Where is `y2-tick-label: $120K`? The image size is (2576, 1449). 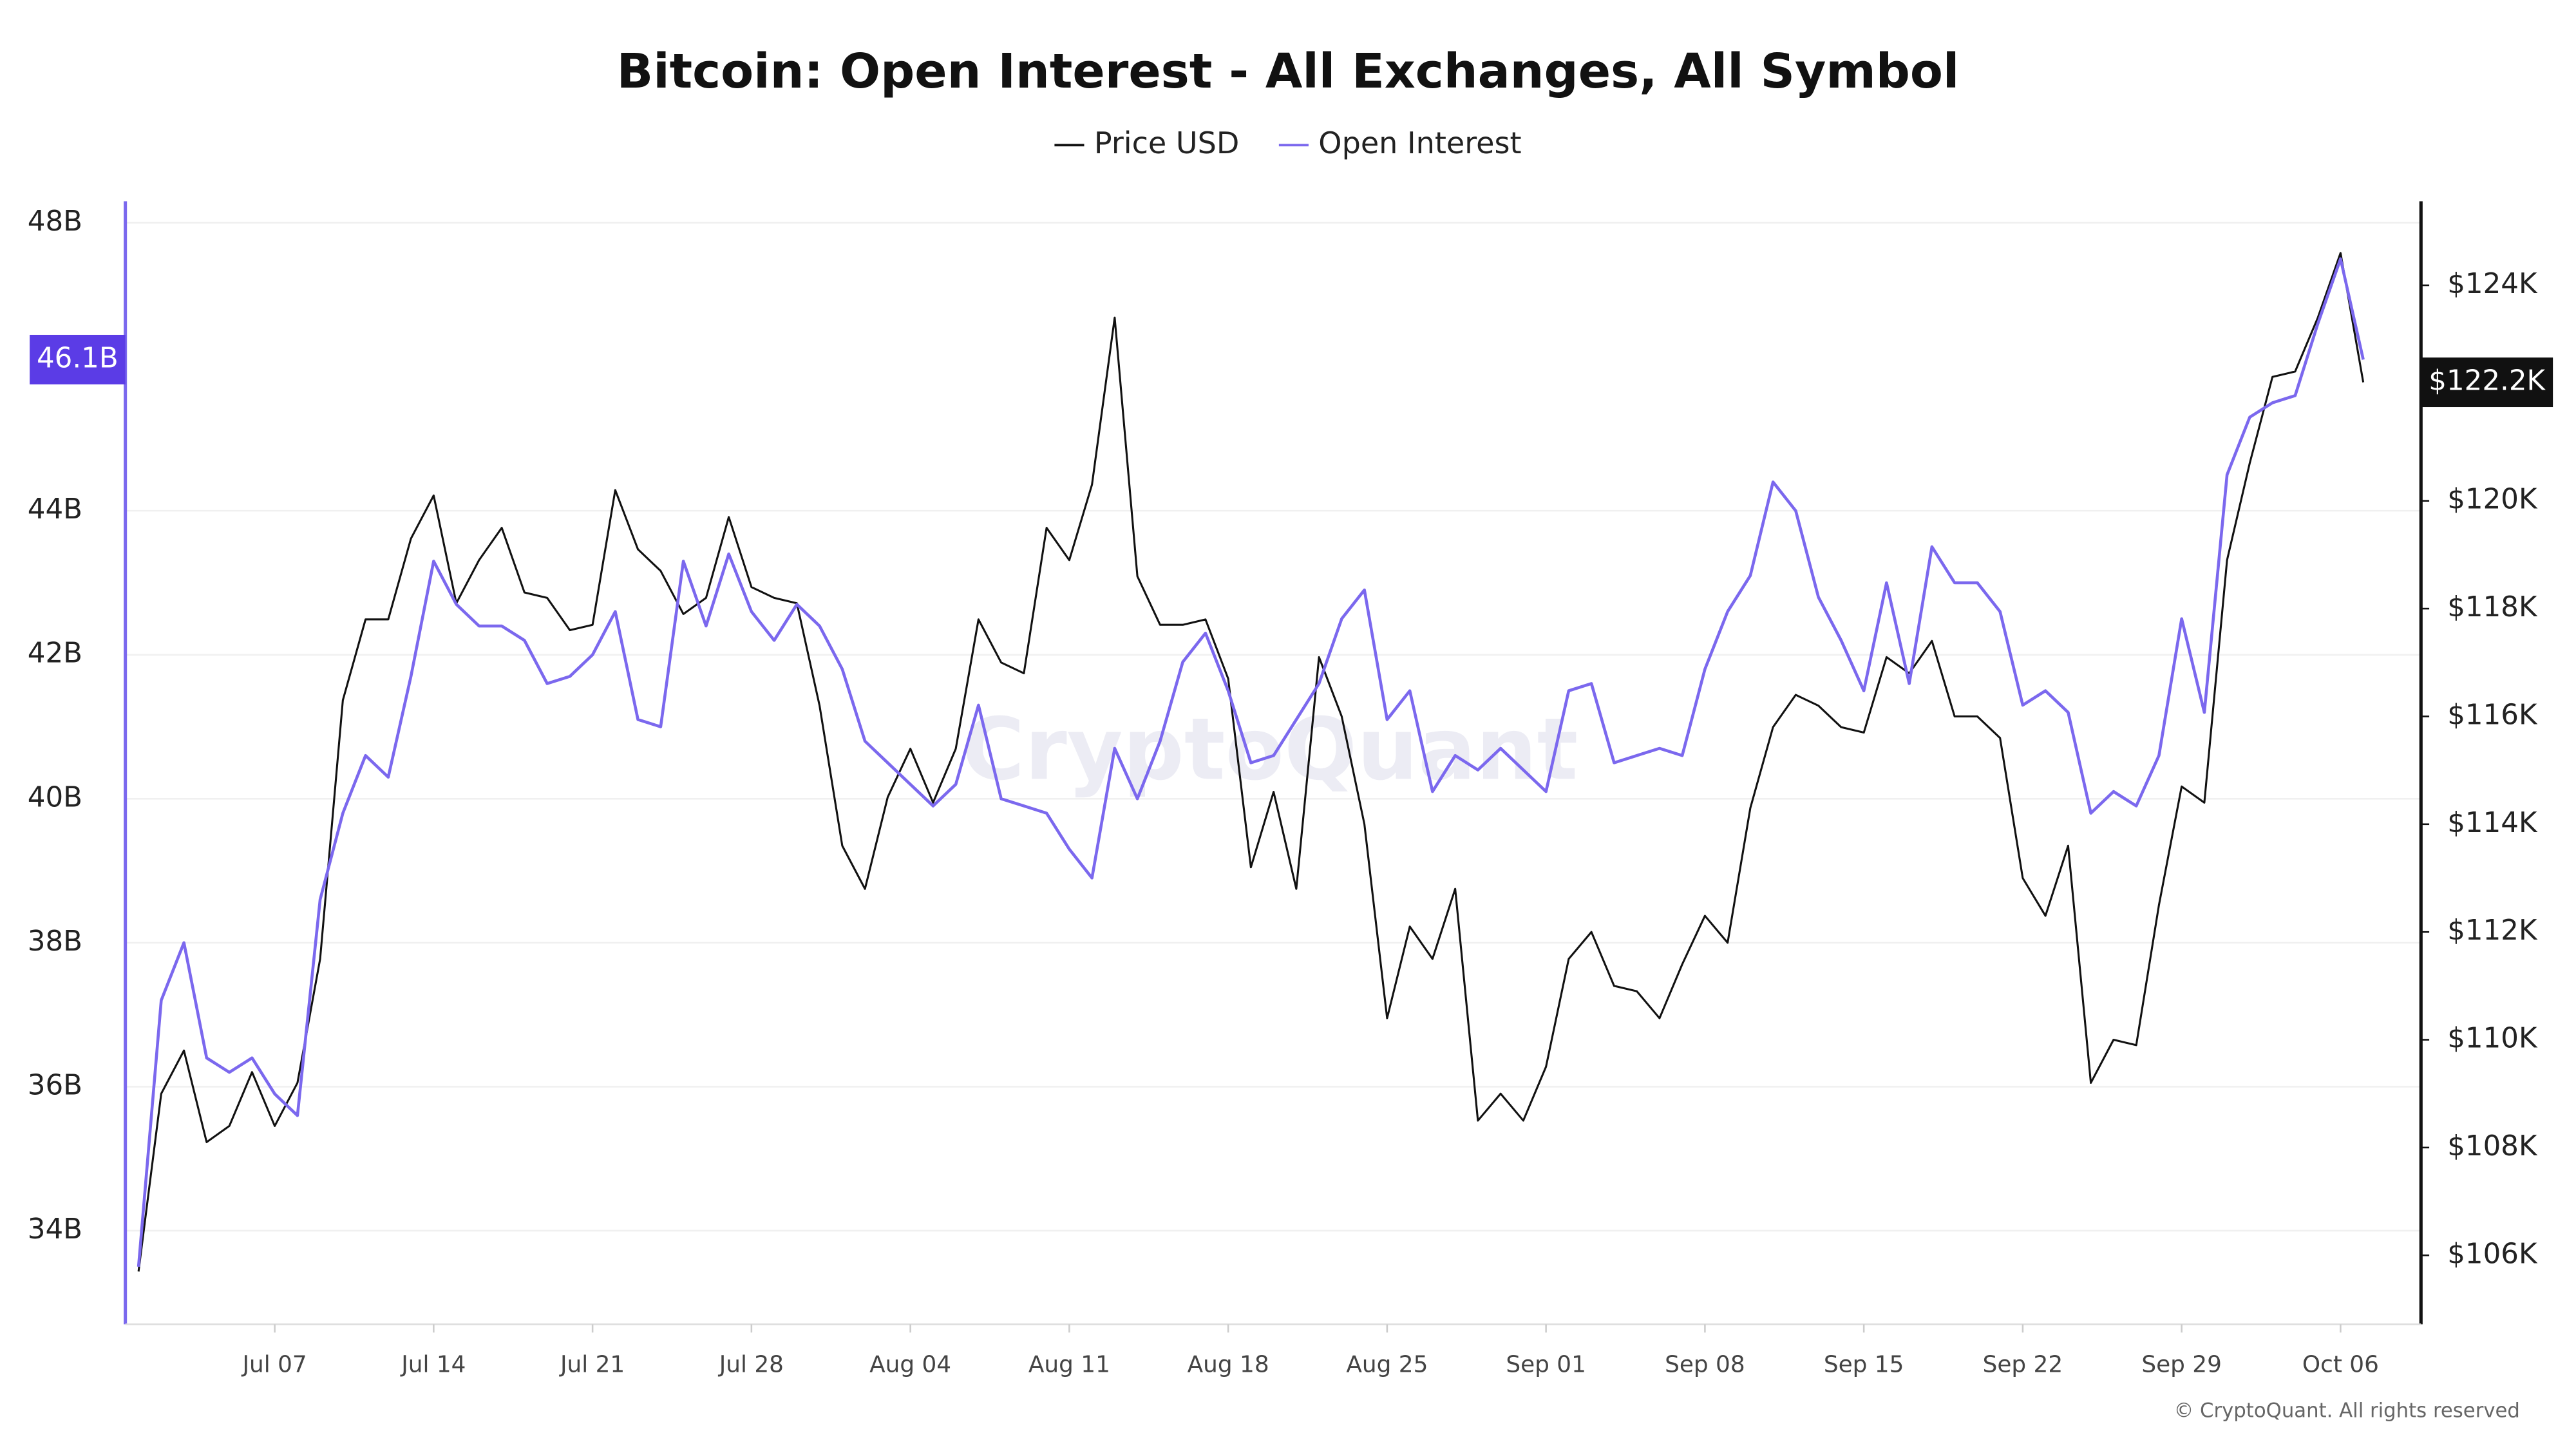
y2-tick-label: $120K is located at coordinates (2492, 500).